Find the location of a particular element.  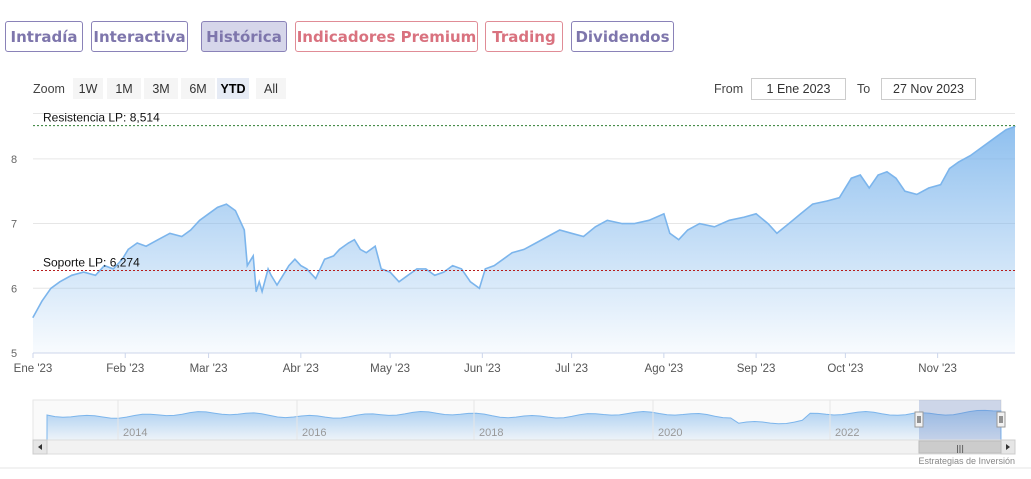

x-tick-label: Jun '23 is located at coordinates (482, 369).